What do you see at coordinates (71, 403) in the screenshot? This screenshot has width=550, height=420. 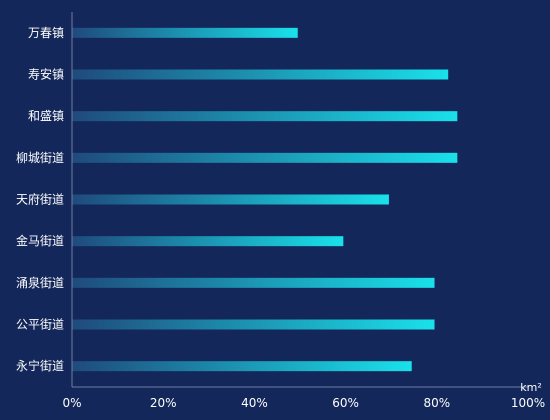 I see `x-tick-label: 0%` at bounding box center [71, 403].